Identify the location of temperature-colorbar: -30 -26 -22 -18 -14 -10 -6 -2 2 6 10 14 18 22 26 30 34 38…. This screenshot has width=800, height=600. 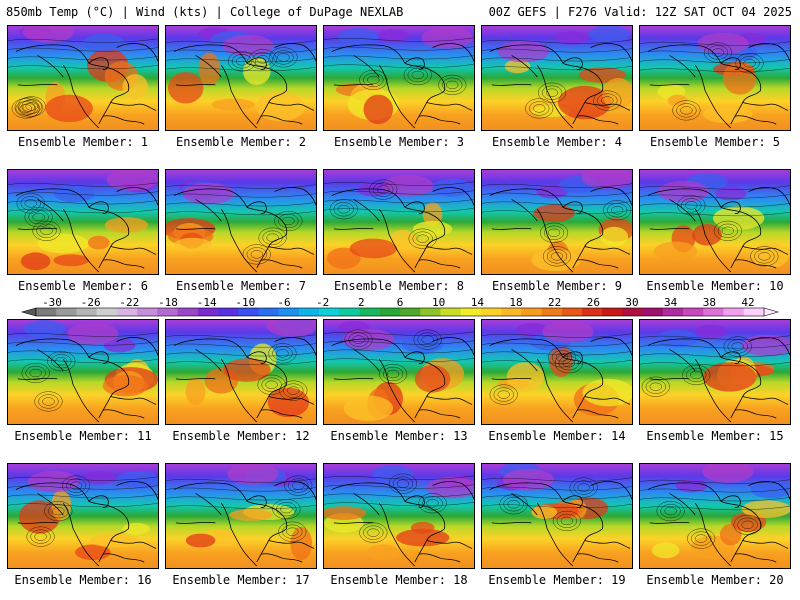
(400, 309).